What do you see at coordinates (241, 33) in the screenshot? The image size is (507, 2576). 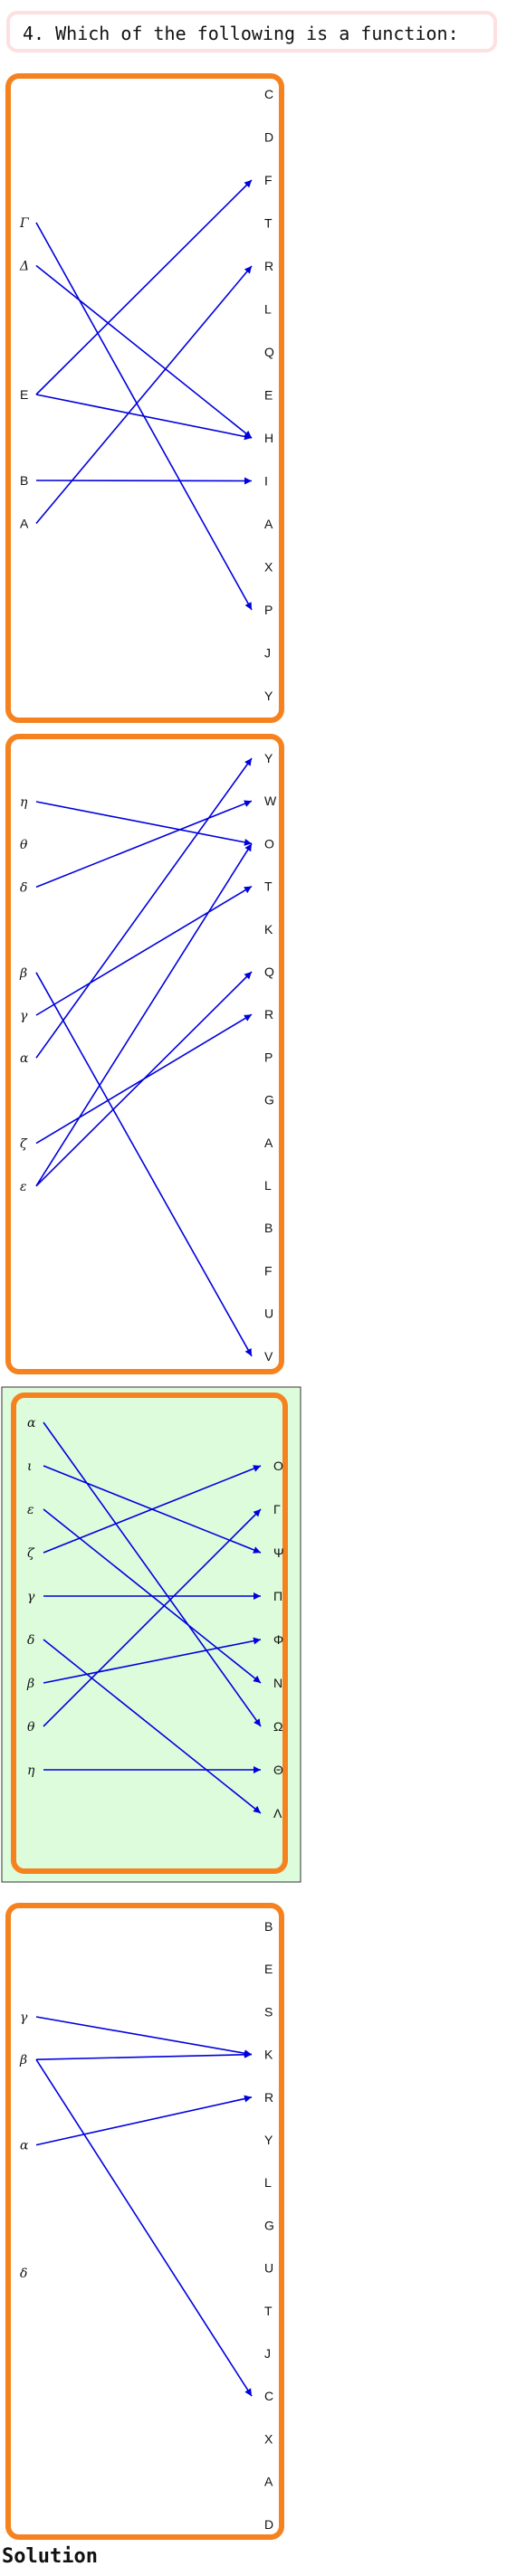 I see `question-text: 4. Which of the following is a function:` at bounding box center [241, 33].